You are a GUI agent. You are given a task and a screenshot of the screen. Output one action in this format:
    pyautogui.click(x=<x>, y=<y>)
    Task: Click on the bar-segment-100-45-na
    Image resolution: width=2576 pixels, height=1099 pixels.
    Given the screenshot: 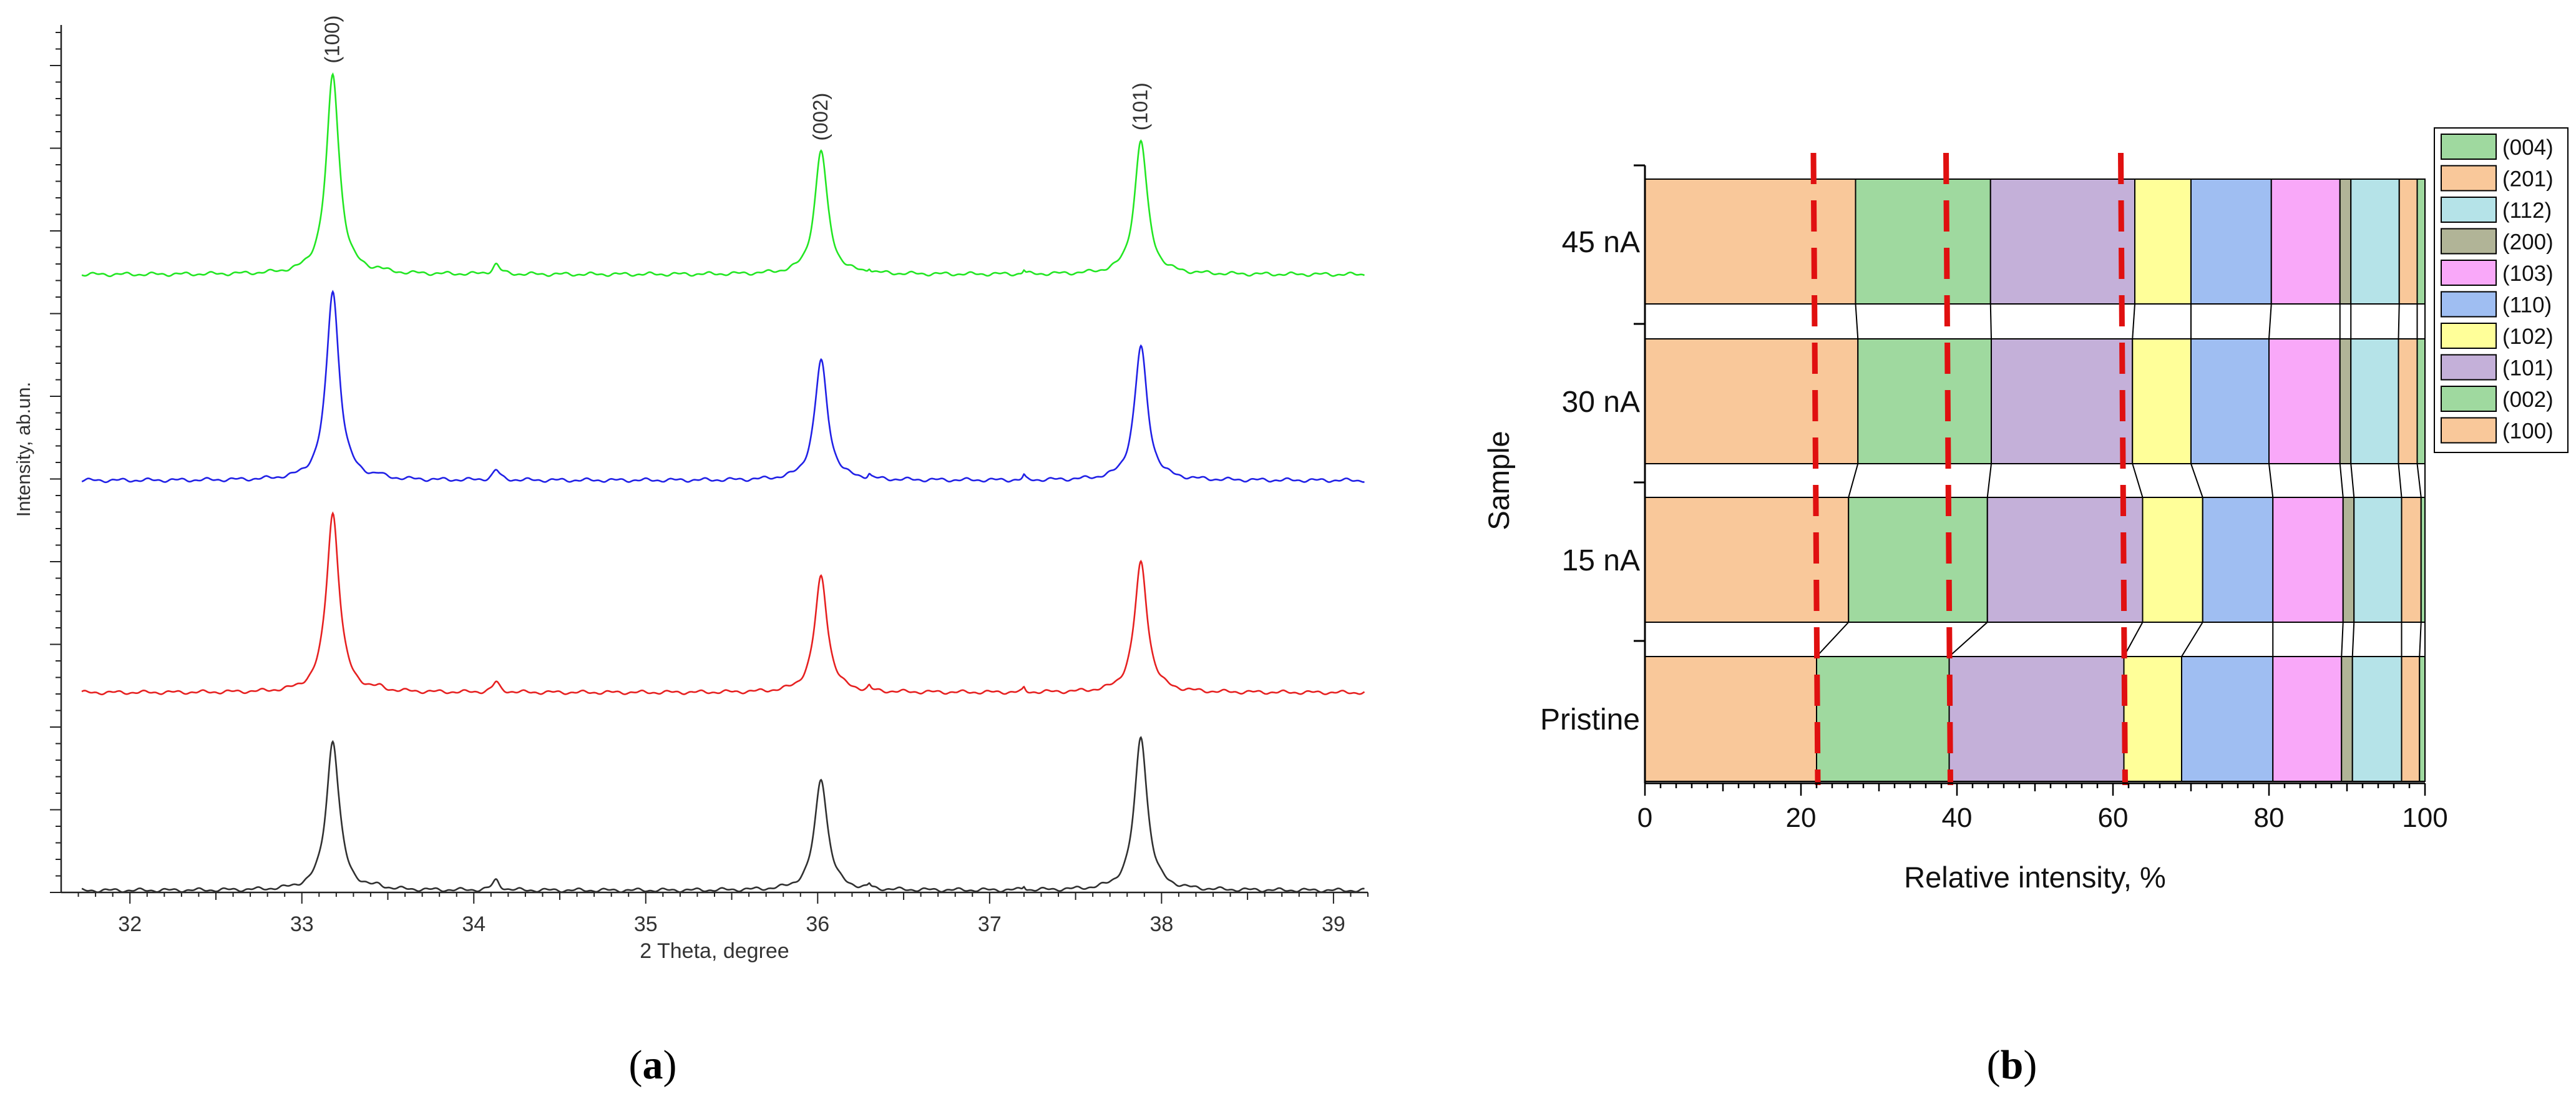 What is the action you would take?
    pyautogui.click(x=1750, y=241)
    